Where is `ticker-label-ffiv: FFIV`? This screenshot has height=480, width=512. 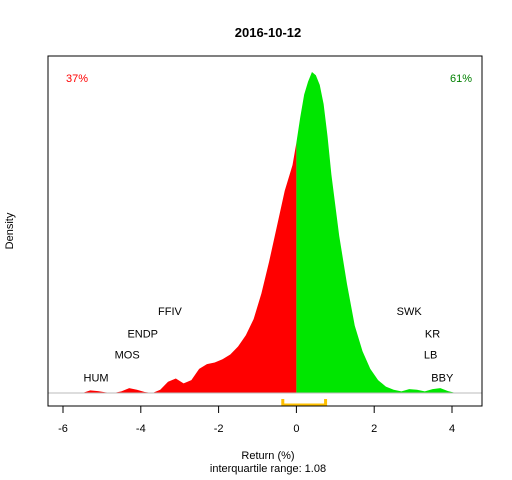
ticker-label-ffiv: FFIV is located at coordinates (170, 312).